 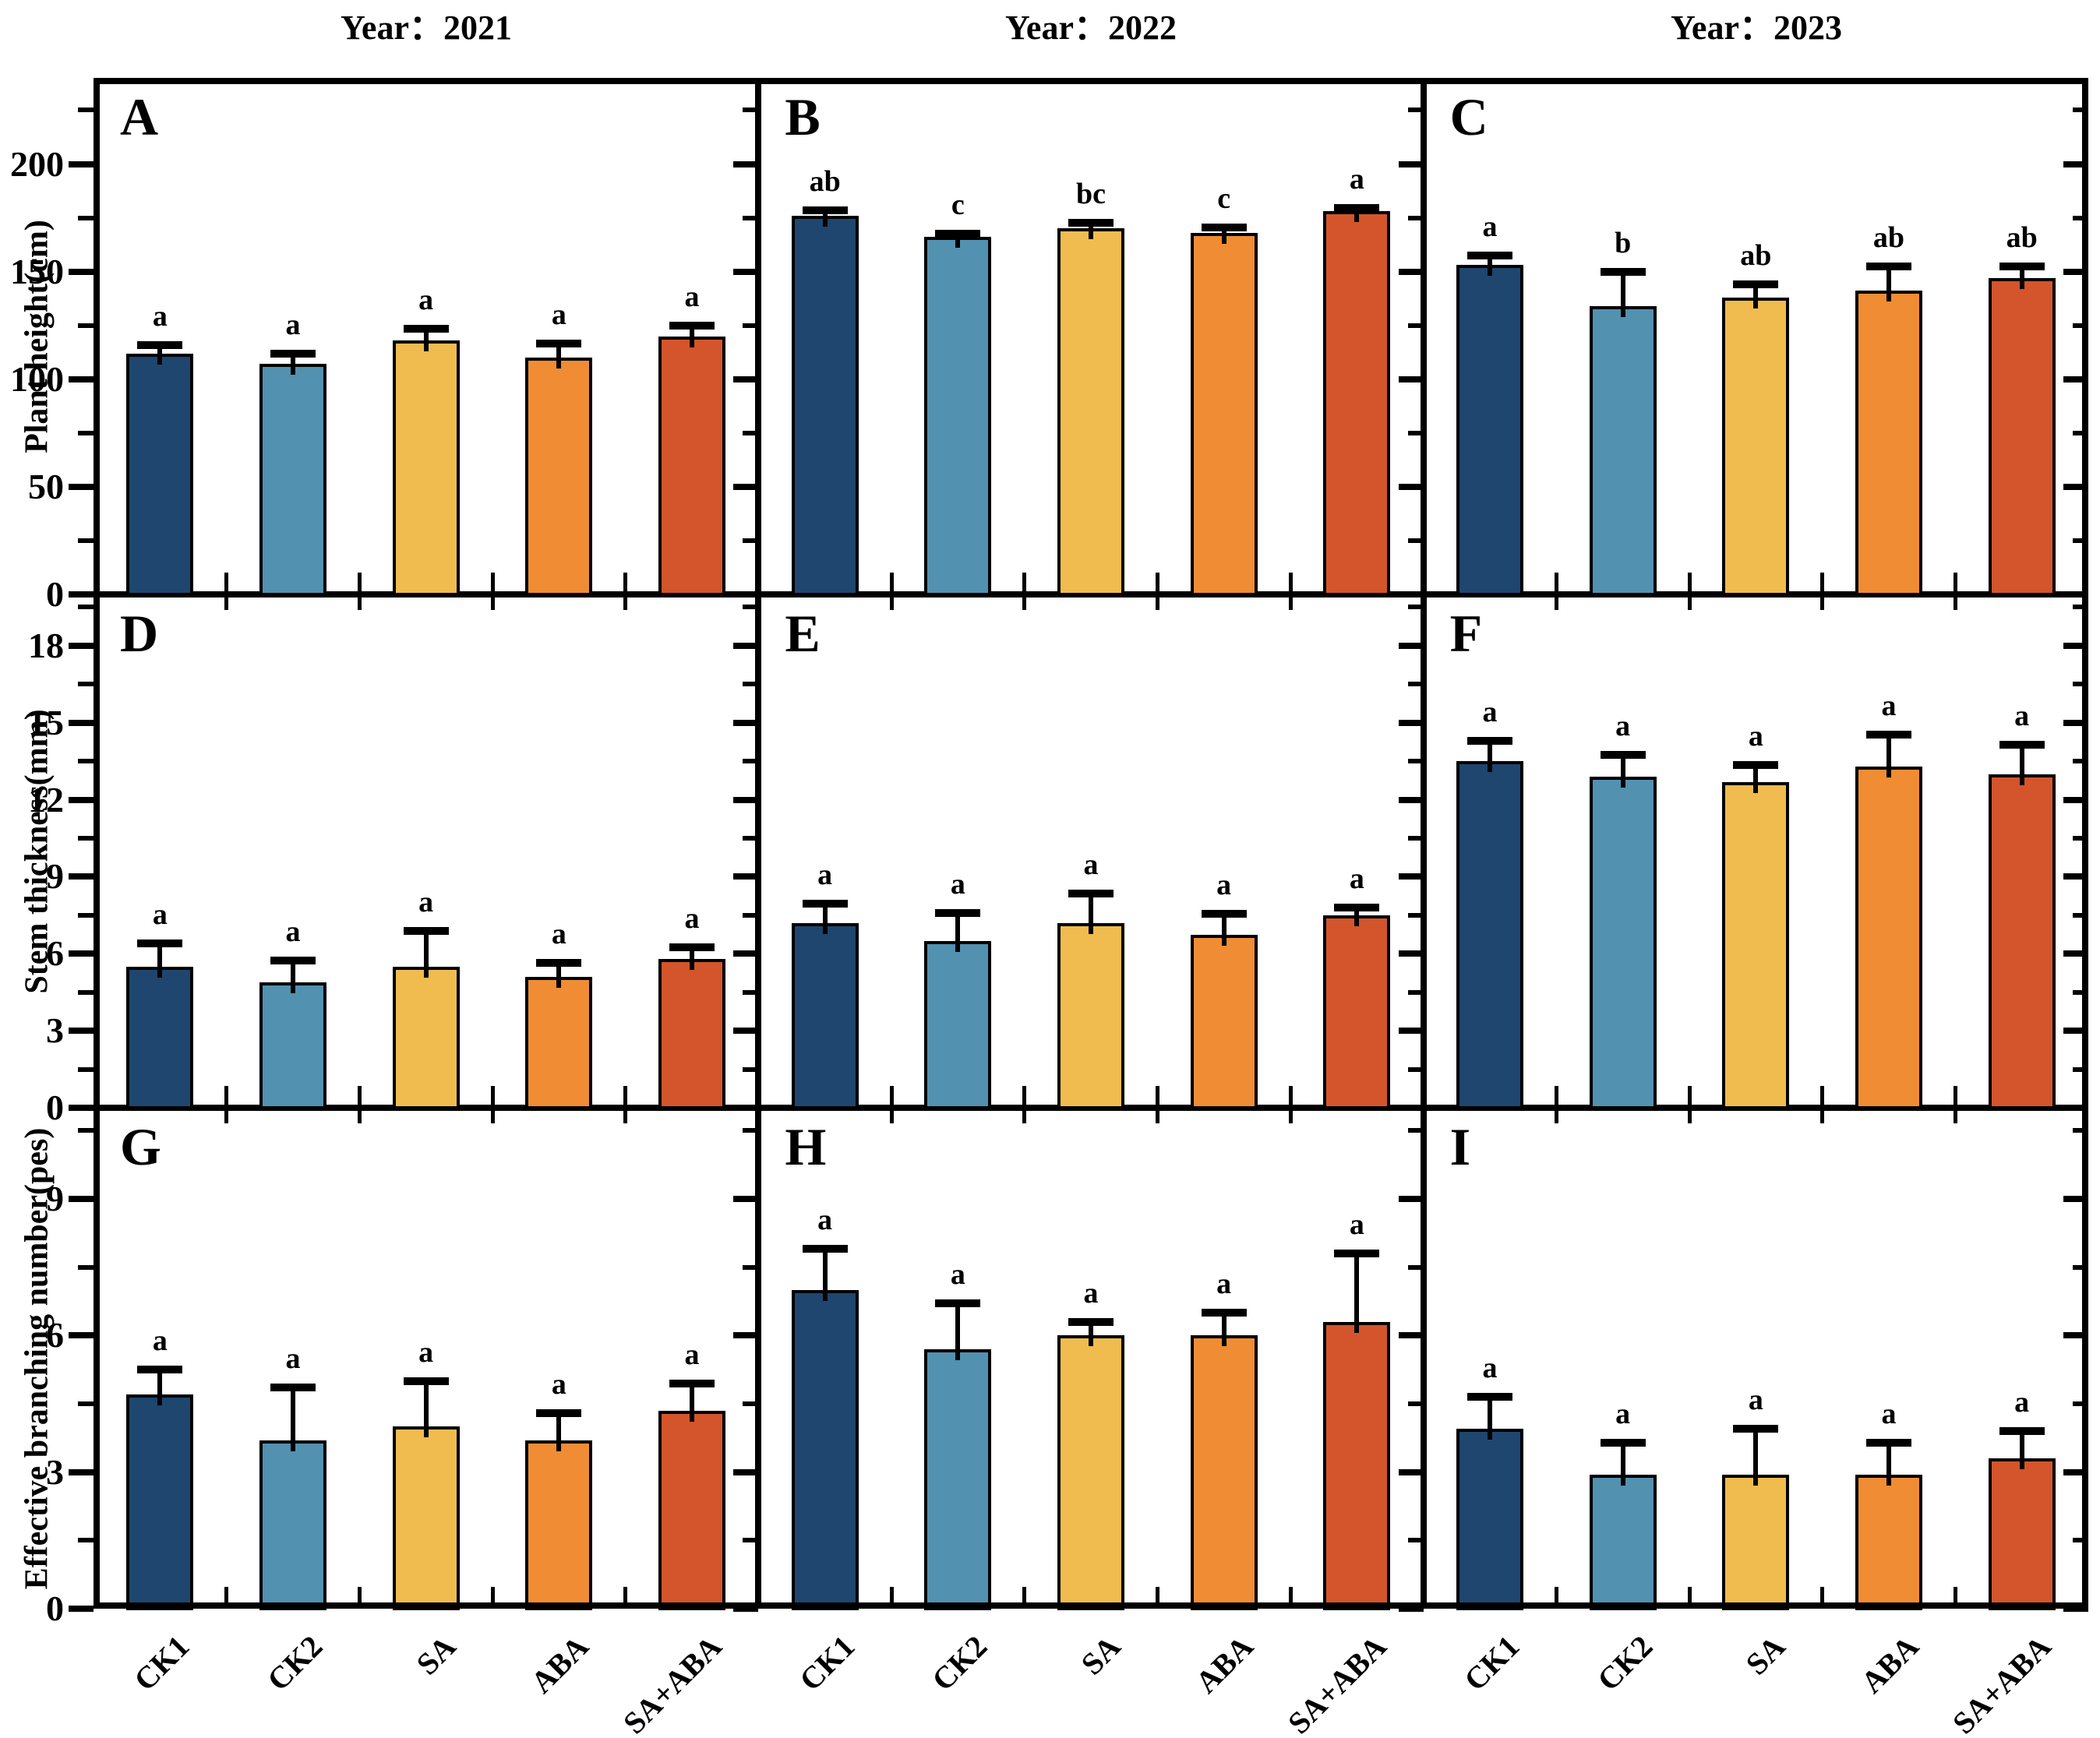 What do you see at coordinates (162, 1662) in the screenshot?
I see `x-tick-label-CK1: CK1` at bounding box center [162, 1662].